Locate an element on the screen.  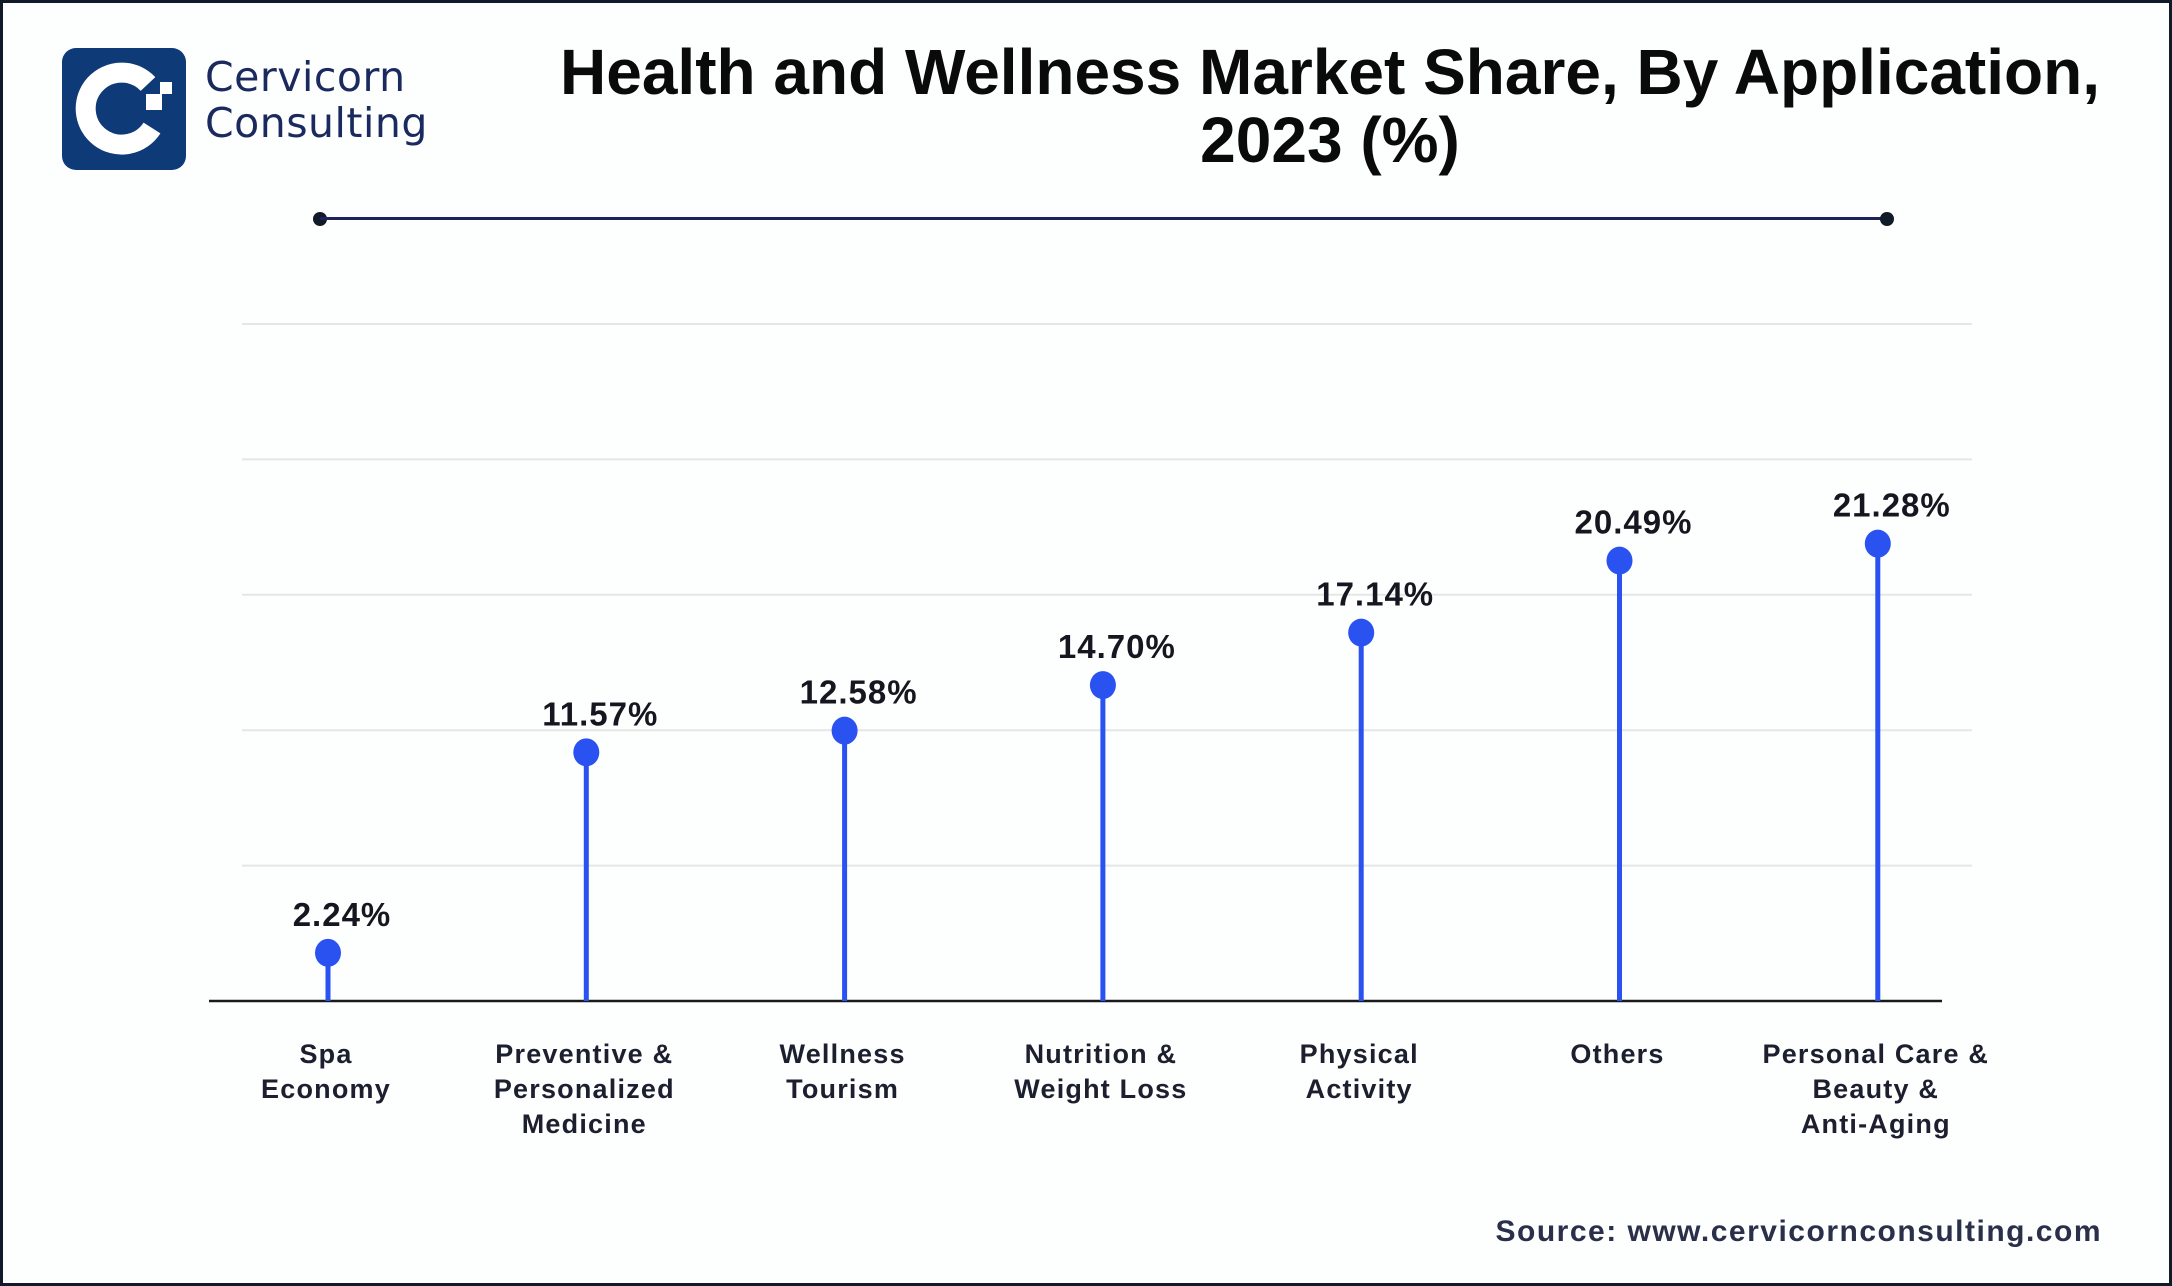
brand-name-line1: Cervicorn is located at coordinates (305, 77).